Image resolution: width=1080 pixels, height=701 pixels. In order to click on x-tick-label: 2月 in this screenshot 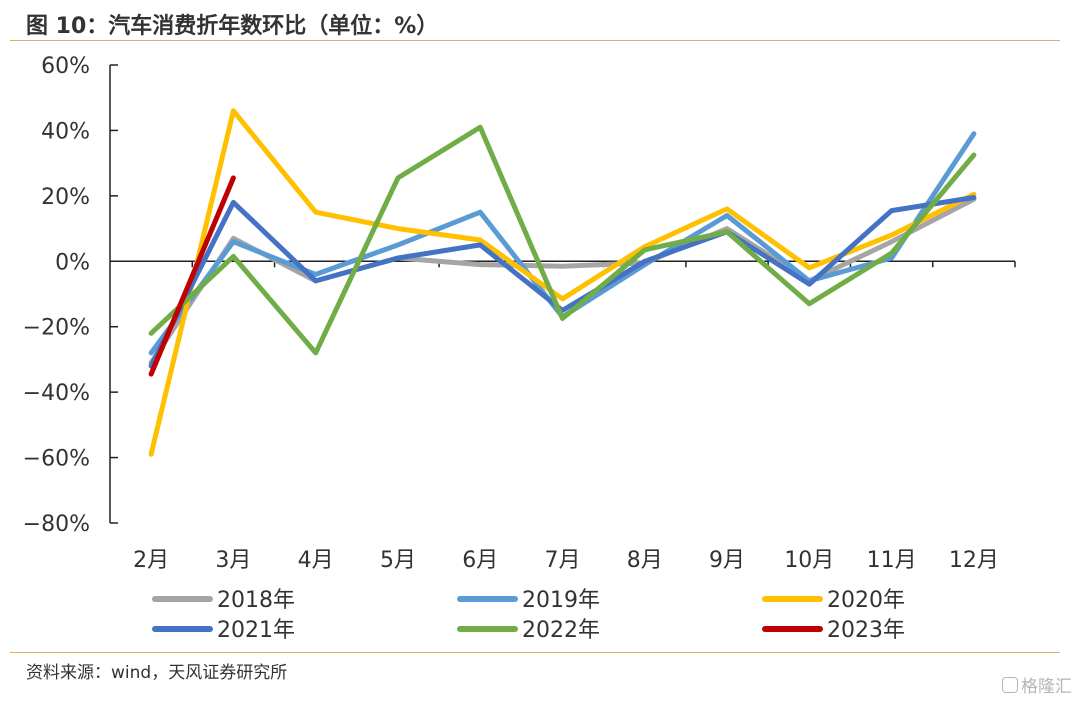, I will do `click(151, 560)`.